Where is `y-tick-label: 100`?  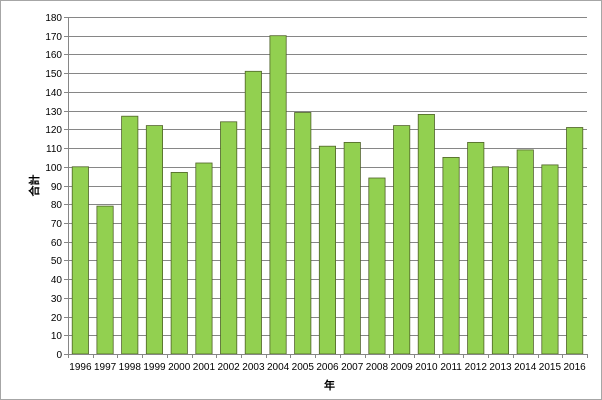
y-tick-label: 100 is located at coordinates (53, 168).